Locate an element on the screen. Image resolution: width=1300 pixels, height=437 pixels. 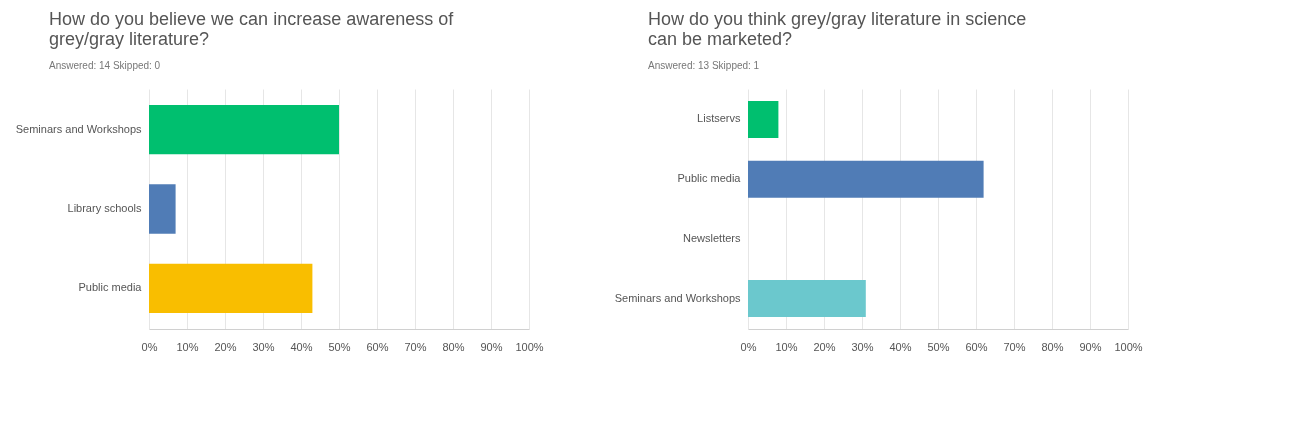
y-tick-label: Library schools is located at coordinates (104, 208).